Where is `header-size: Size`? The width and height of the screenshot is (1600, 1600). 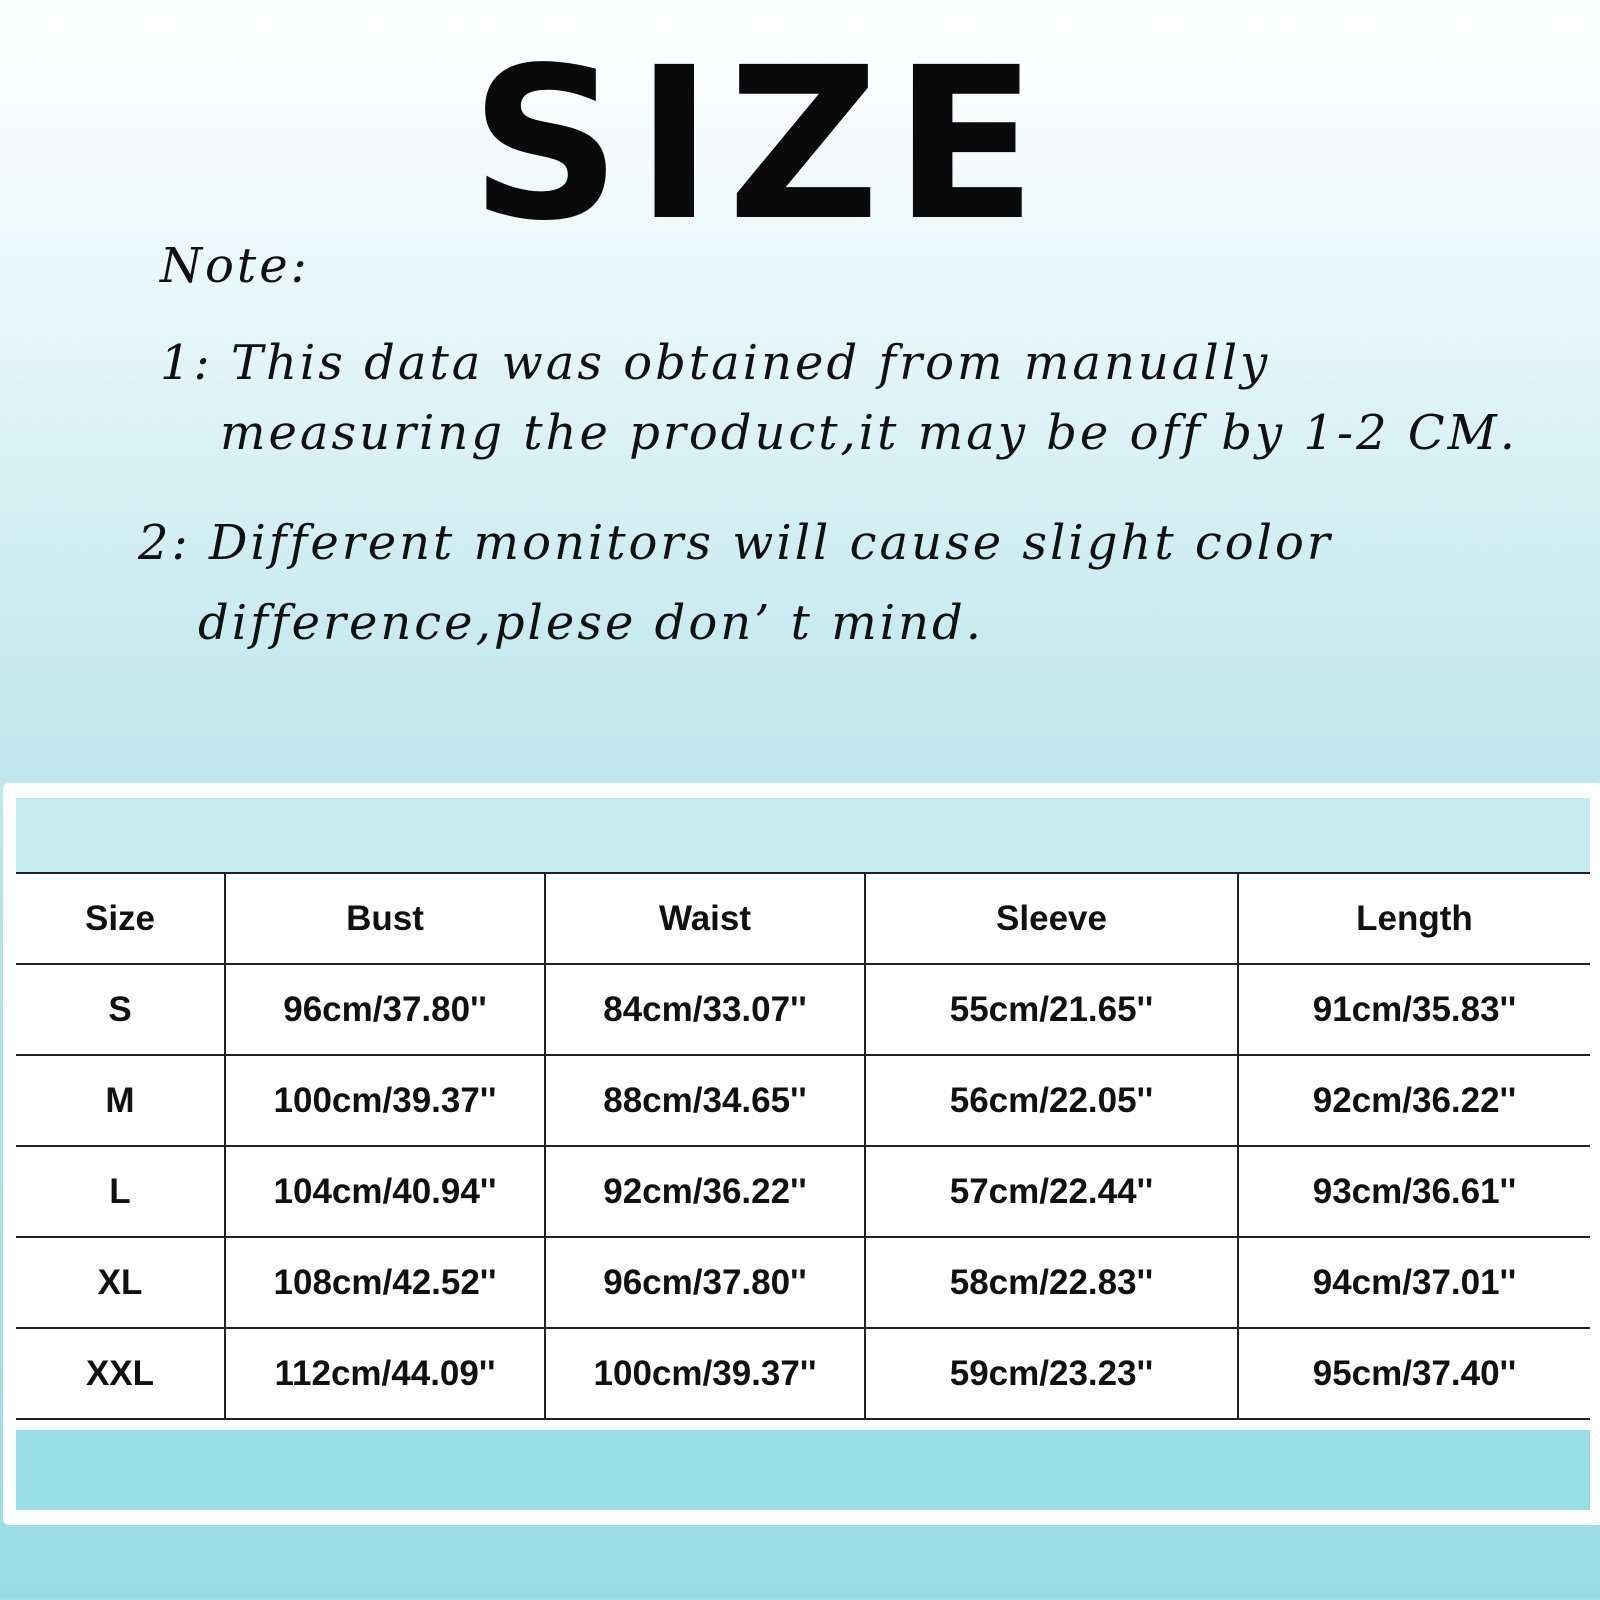 header-size: Size is located at coordinates (121, 918).